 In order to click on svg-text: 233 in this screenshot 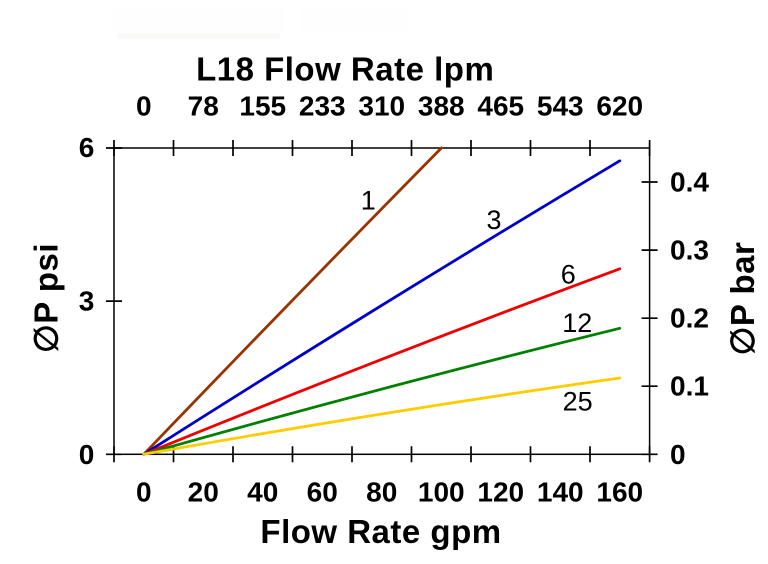, I will do `click(322, 105)`.